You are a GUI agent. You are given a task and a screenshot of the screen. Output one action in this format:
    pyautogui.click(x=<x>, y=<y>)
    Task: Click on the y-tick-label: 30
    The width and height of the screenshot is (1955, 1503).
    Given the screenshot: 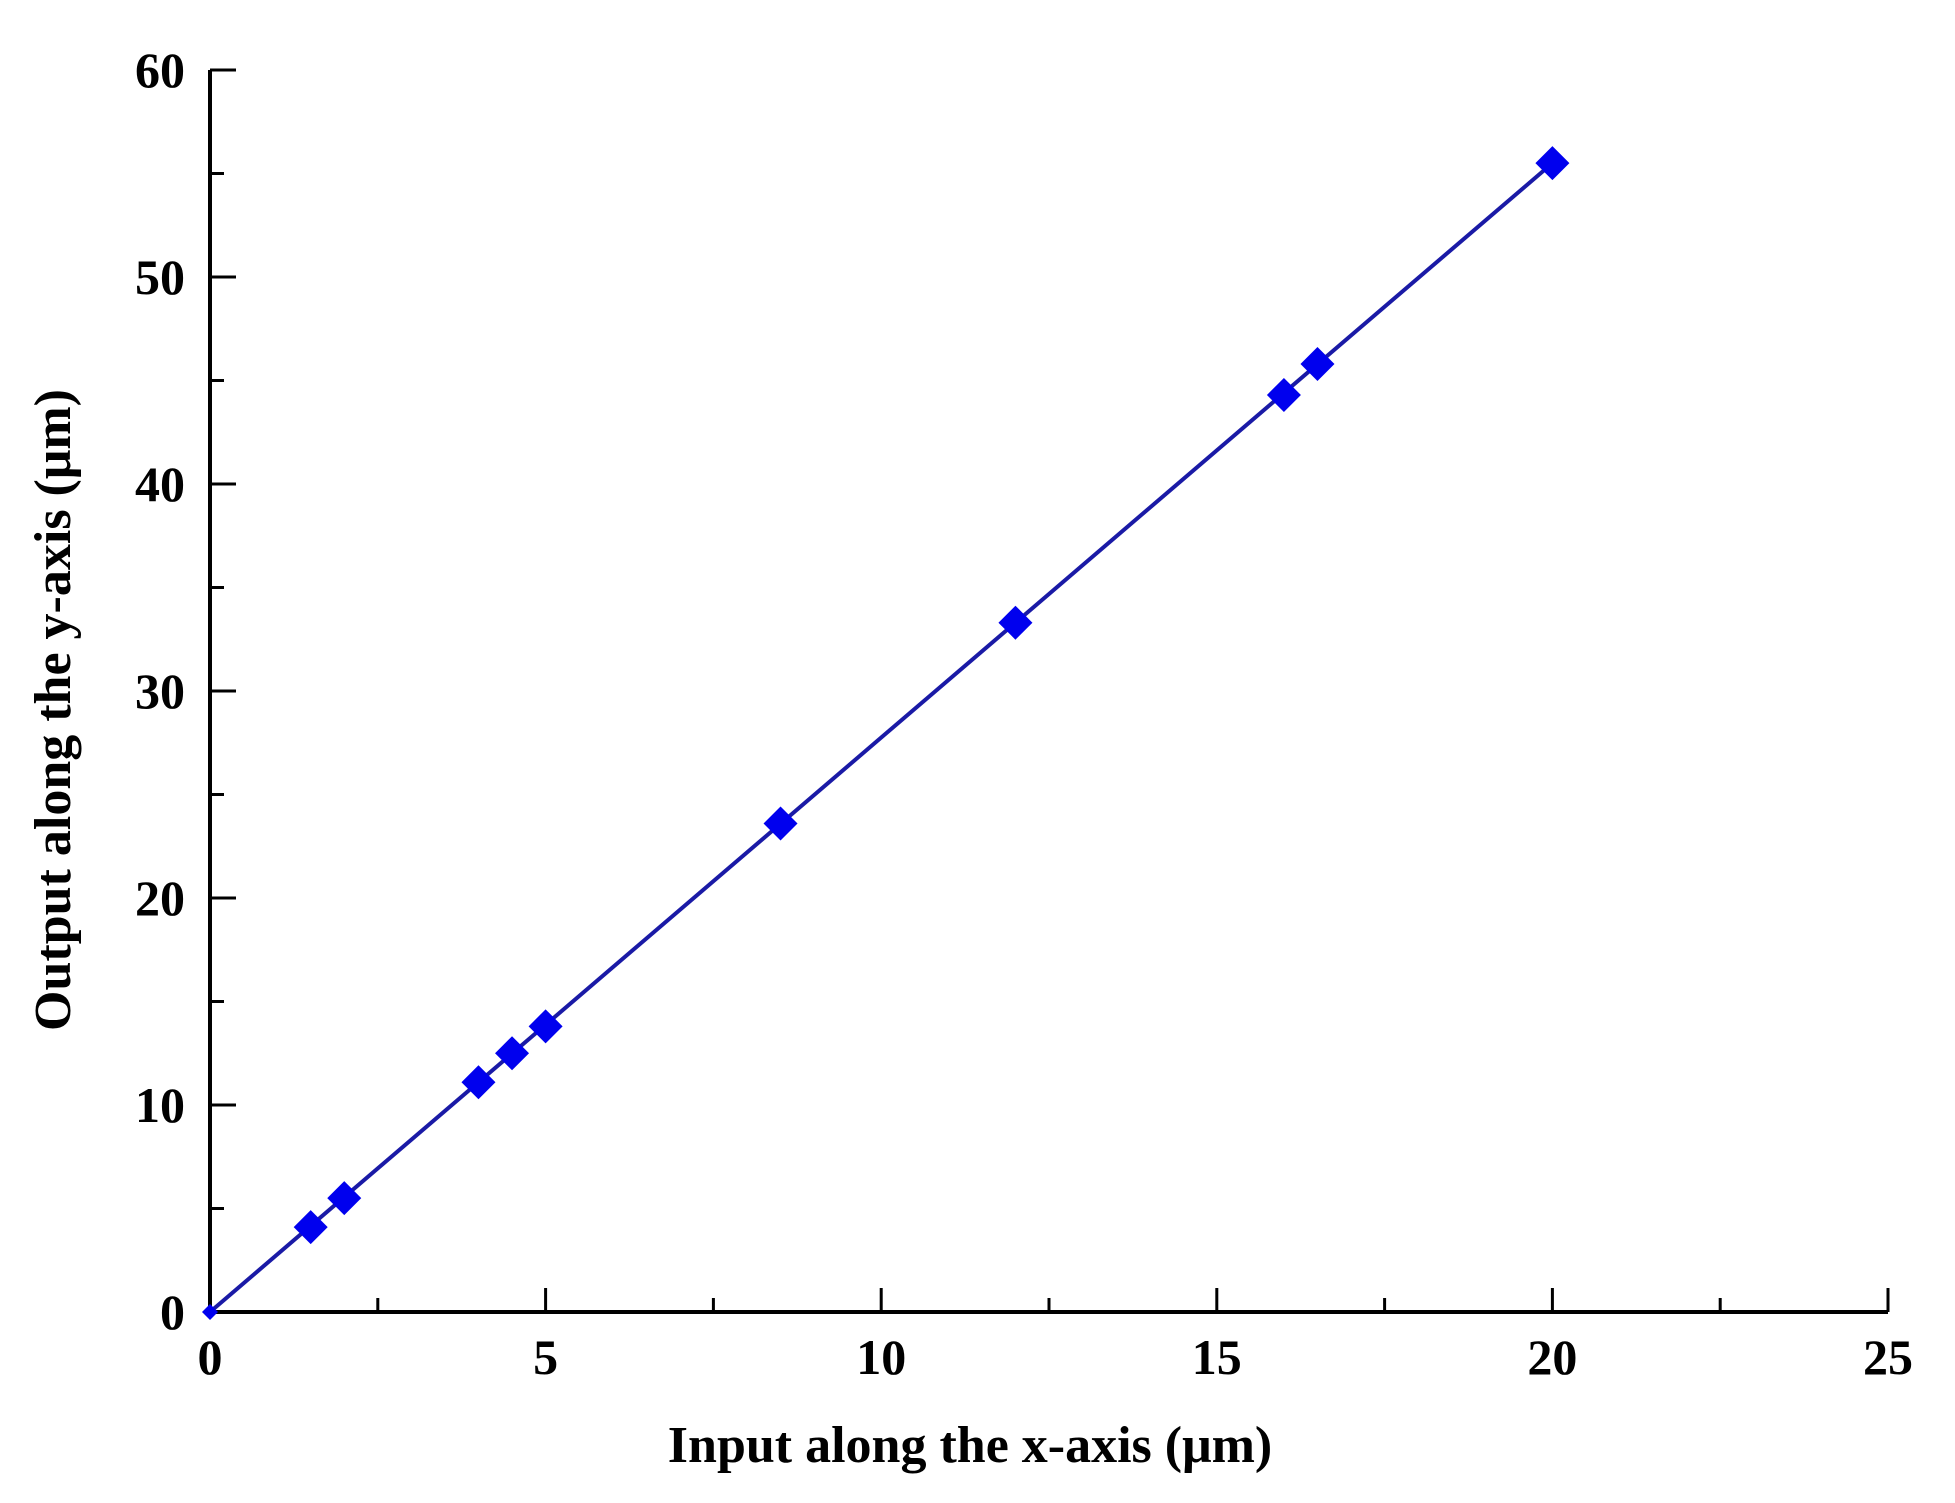 What is the action you would take?
    pyautogui.click(x=160, y=691)
    